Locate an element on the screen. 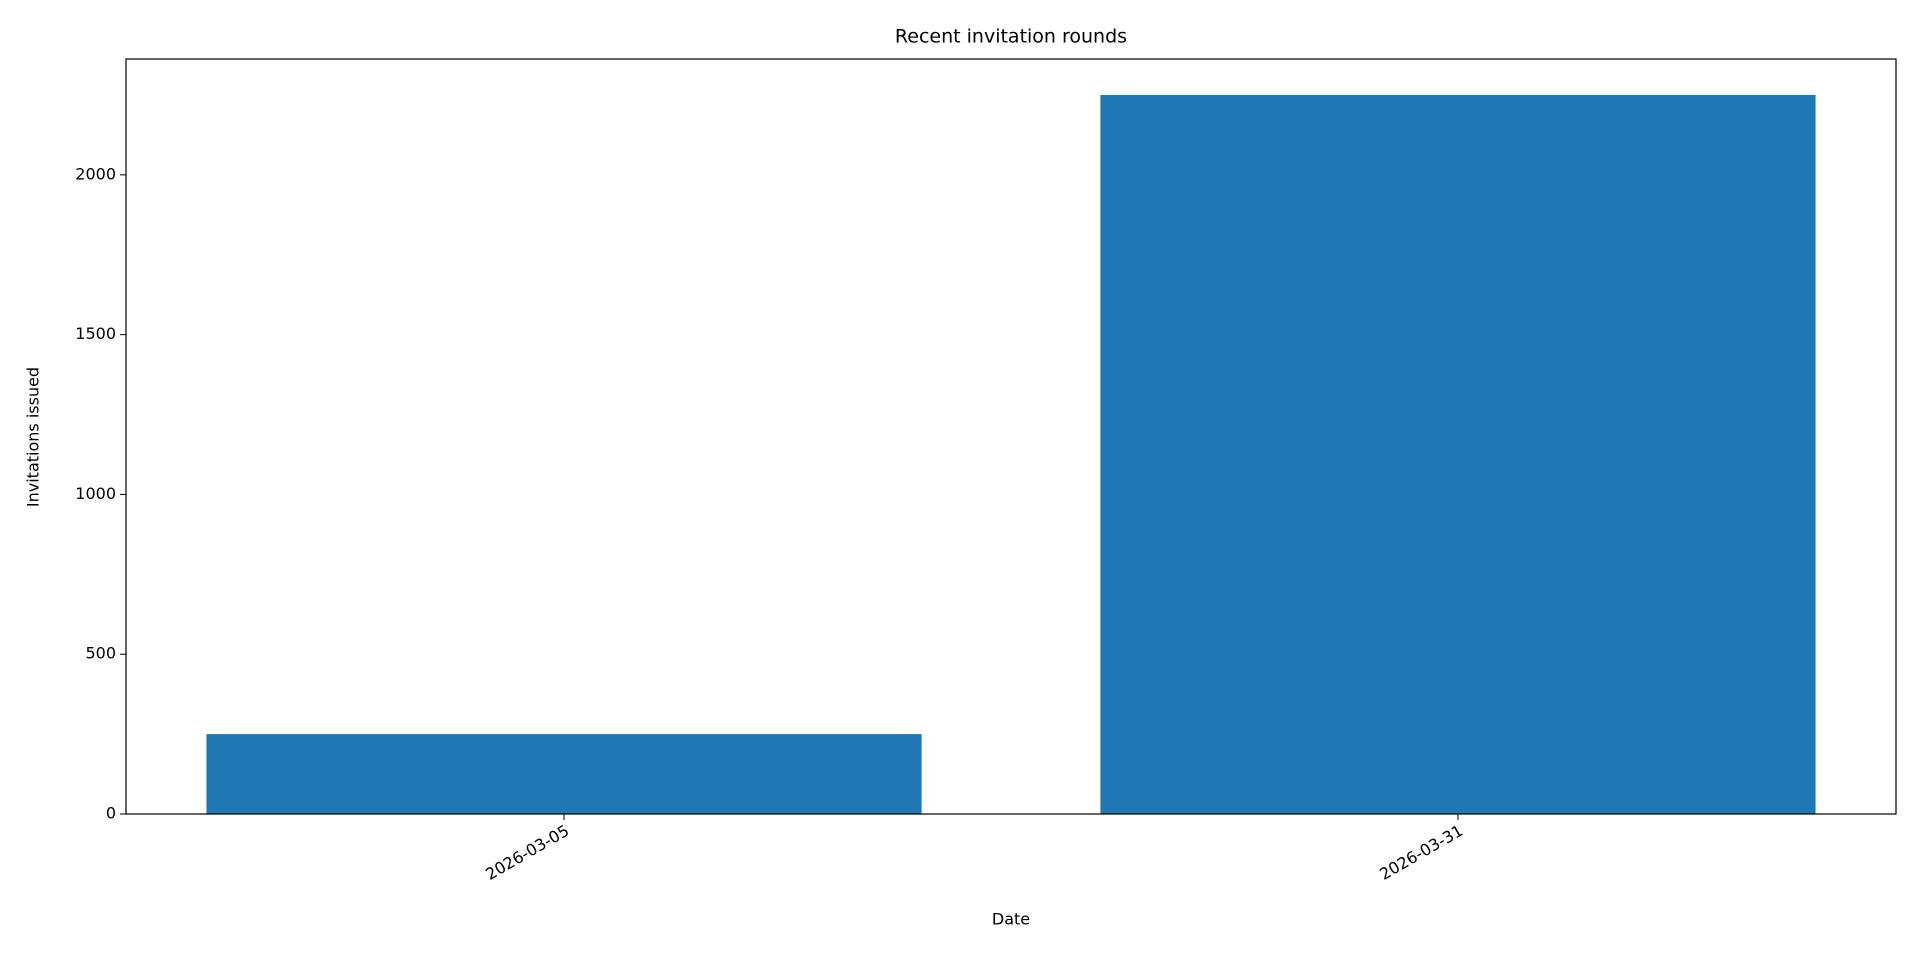 The image size is (1920, 960). chart-title: Recent invitation rounds is located at coordinates (1011, 37).